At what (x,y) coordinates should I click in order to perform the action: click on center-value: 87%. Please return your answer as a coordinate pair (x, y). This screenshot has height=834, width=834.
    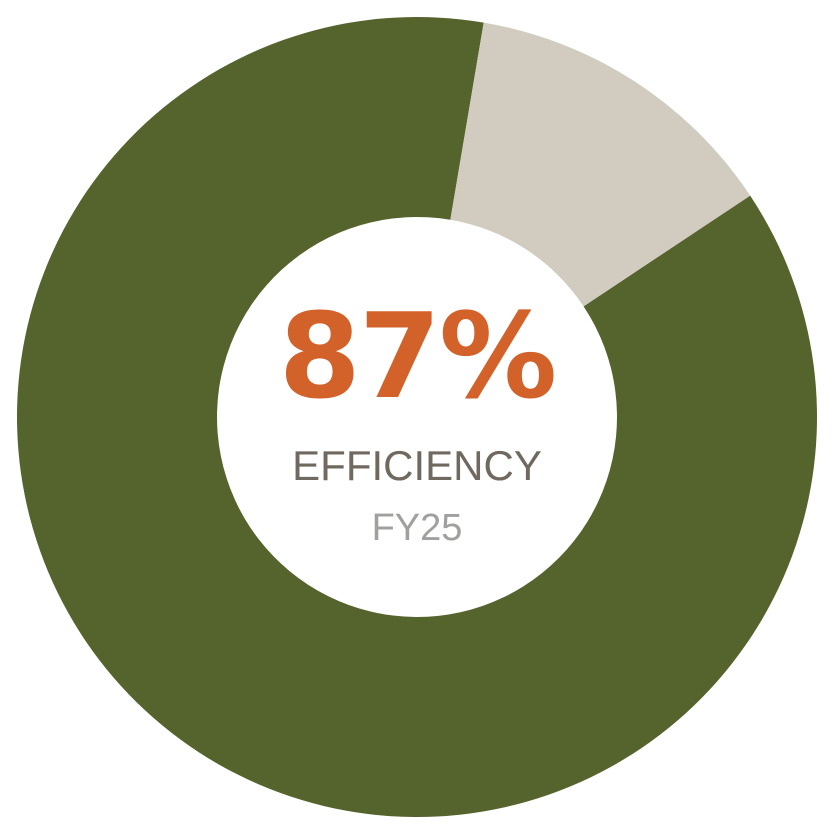
    Looking at the image, I should click on (417, 356).